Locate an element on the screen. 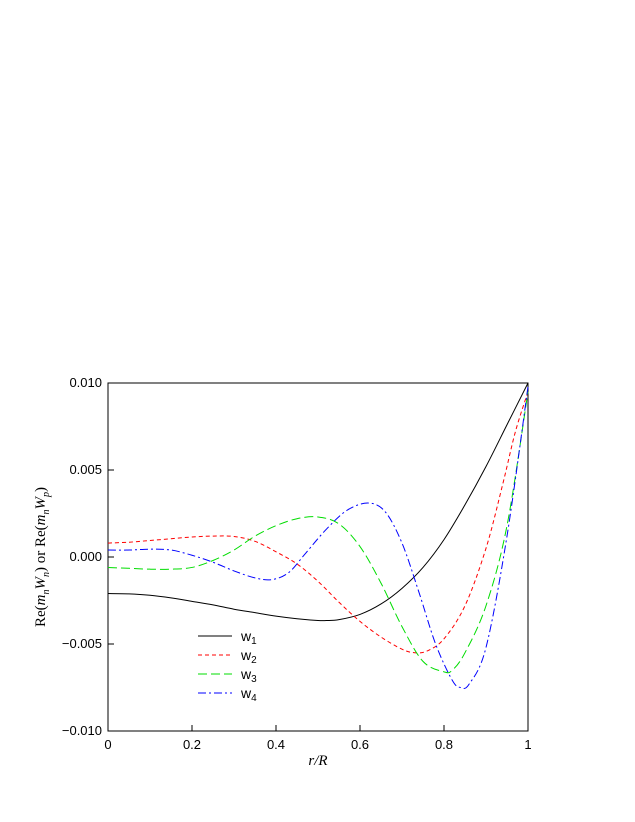  legend-label-subscript: 4 is located at coordinates (254, 698).